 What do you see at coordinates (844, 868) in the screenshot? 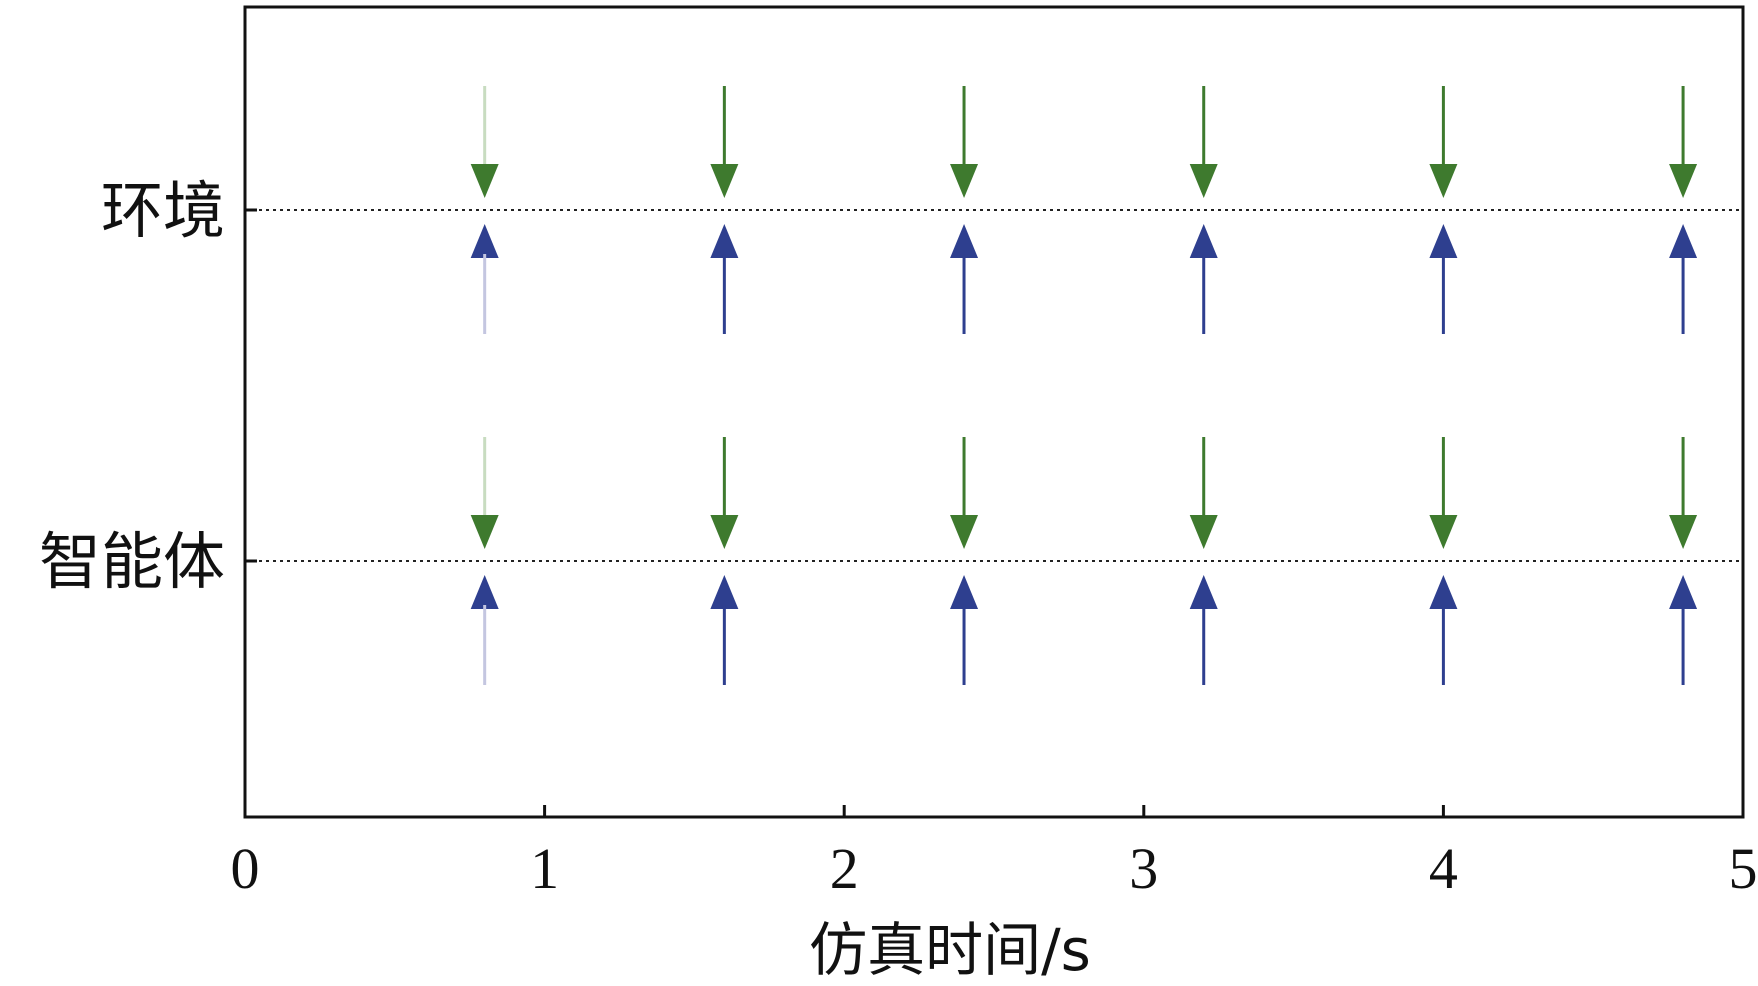
I see `x-tick-label: 2` at bounding box center [844, 868].